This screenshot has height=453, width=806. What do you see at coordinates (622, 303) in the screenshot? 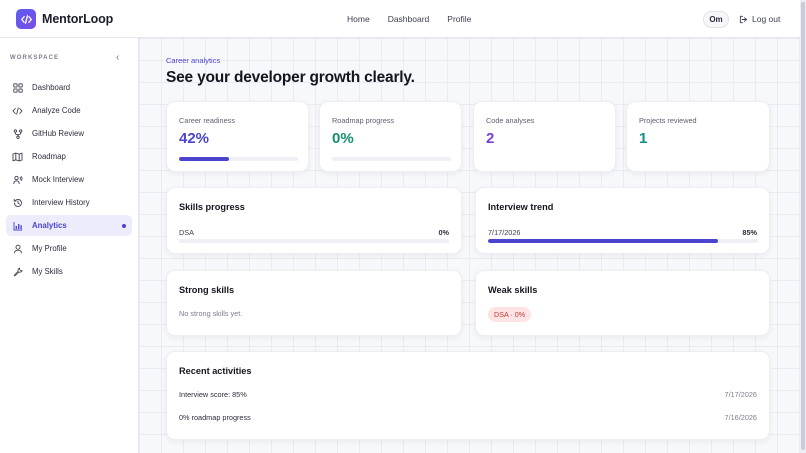
I see `weak-skills-card: Weak skills DSA · 0%` at bounding box center [622, 303].